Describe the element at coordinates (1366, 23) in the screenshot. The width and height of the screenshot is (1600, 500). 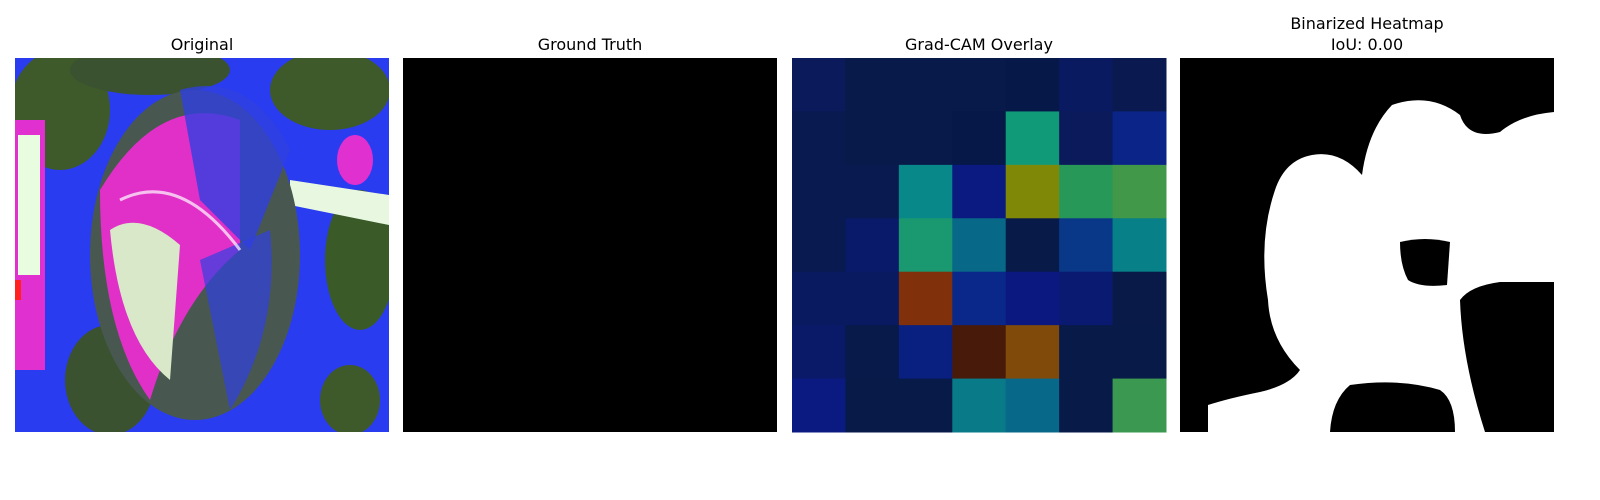
I see `panel-title: Binarized Heatmap` at that location.